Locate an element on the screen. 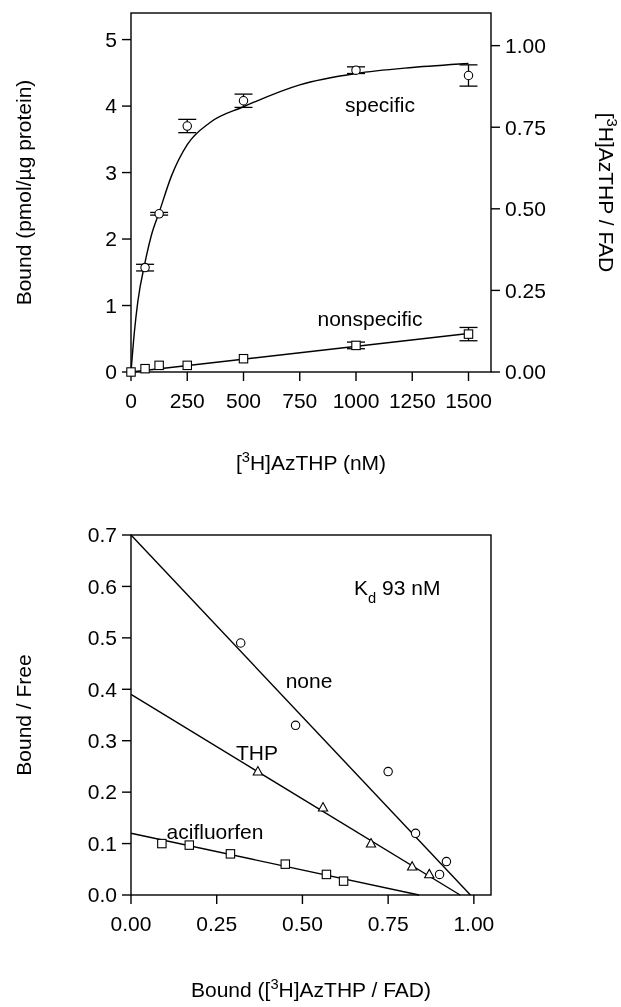  x-axis-title: [$^{3}$H]AzTHP (nM) is located at coordinates (311, 461).